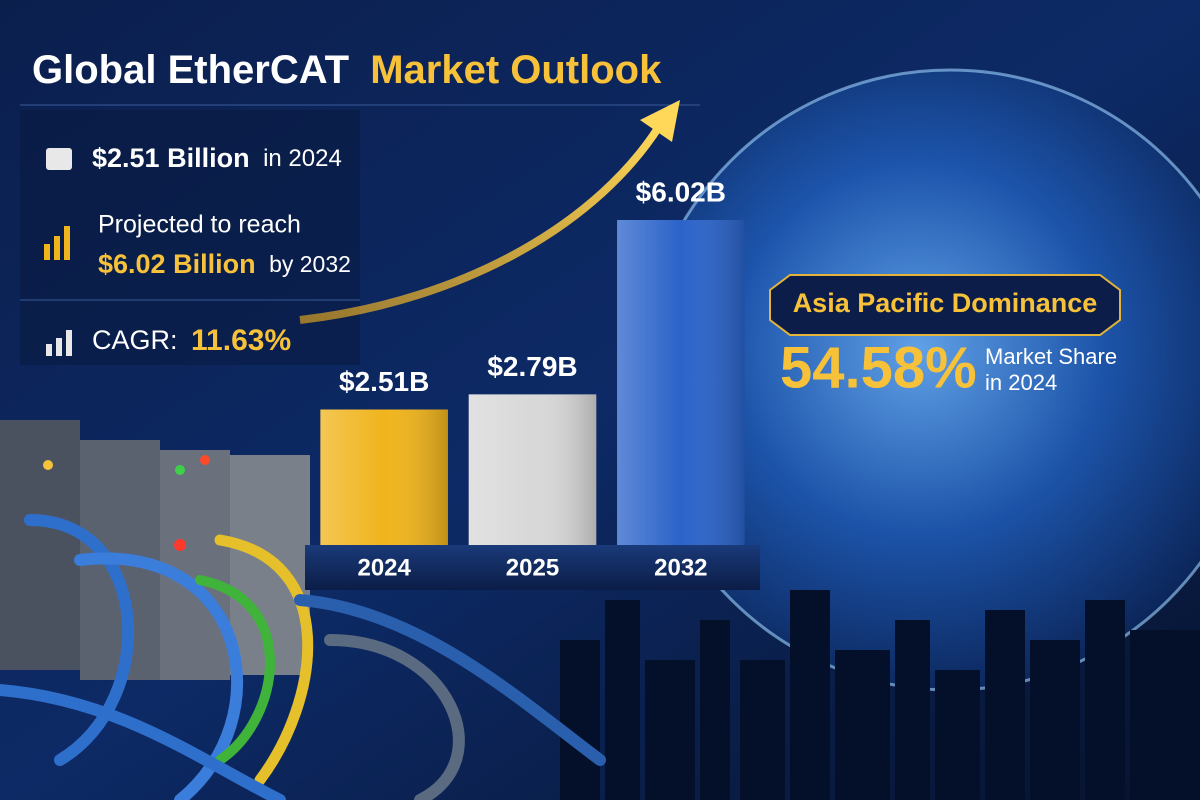 This screenshot has height=800, width=1200. I want to click on value-label: $6.02B, so click(681, 191).